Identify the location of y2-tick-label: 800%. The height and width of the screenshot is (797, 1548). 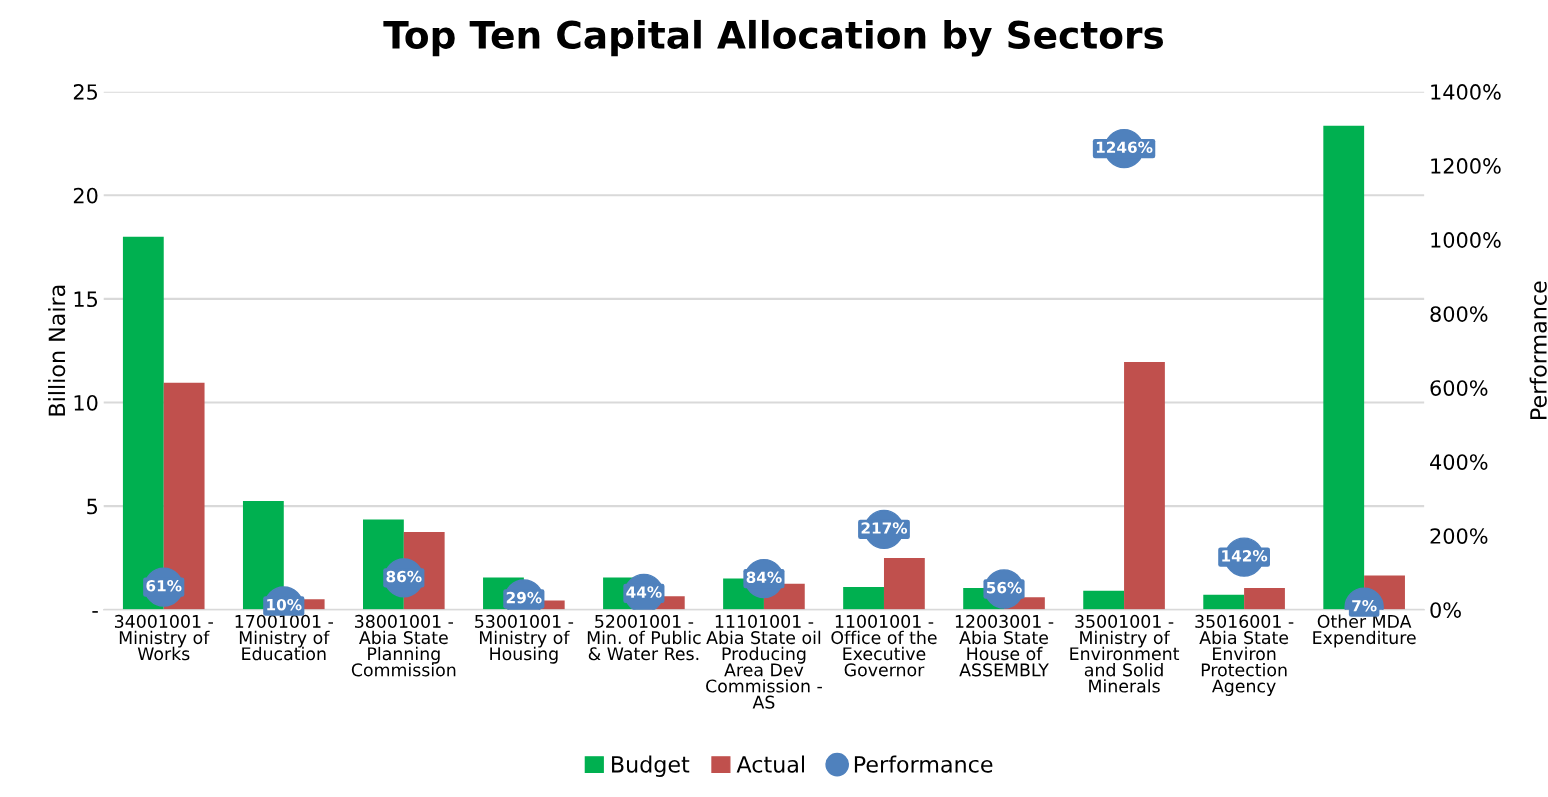
(1459, 314).